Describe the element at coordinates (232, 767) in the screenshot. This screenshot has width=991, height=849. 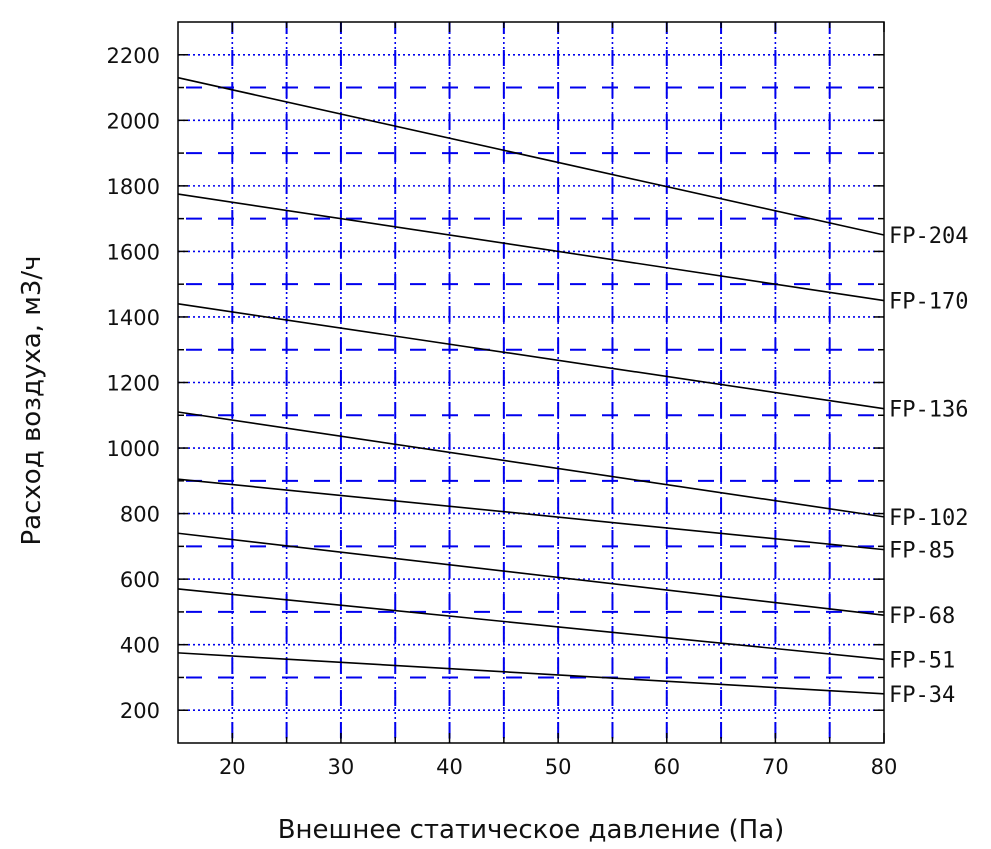
I see `x-tick-label: 20` at that location.